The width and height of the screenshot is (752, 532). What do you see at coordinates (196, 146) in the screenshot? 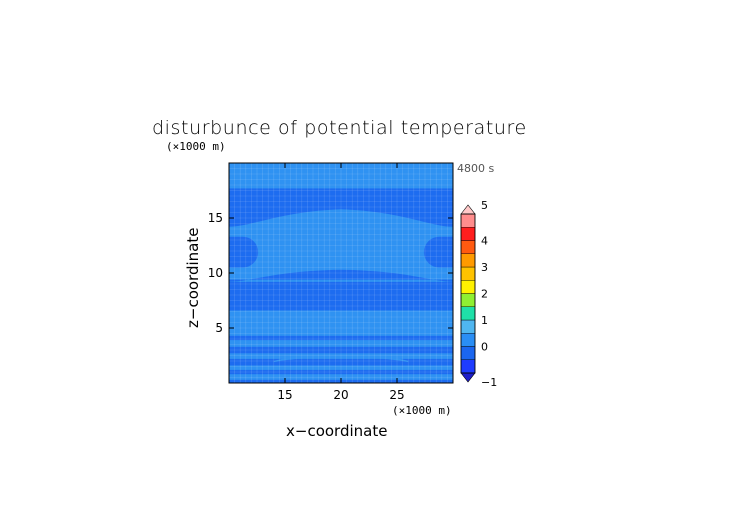
I see `y-unit-label: (×1000 m)` at bounding box center [196, 146].